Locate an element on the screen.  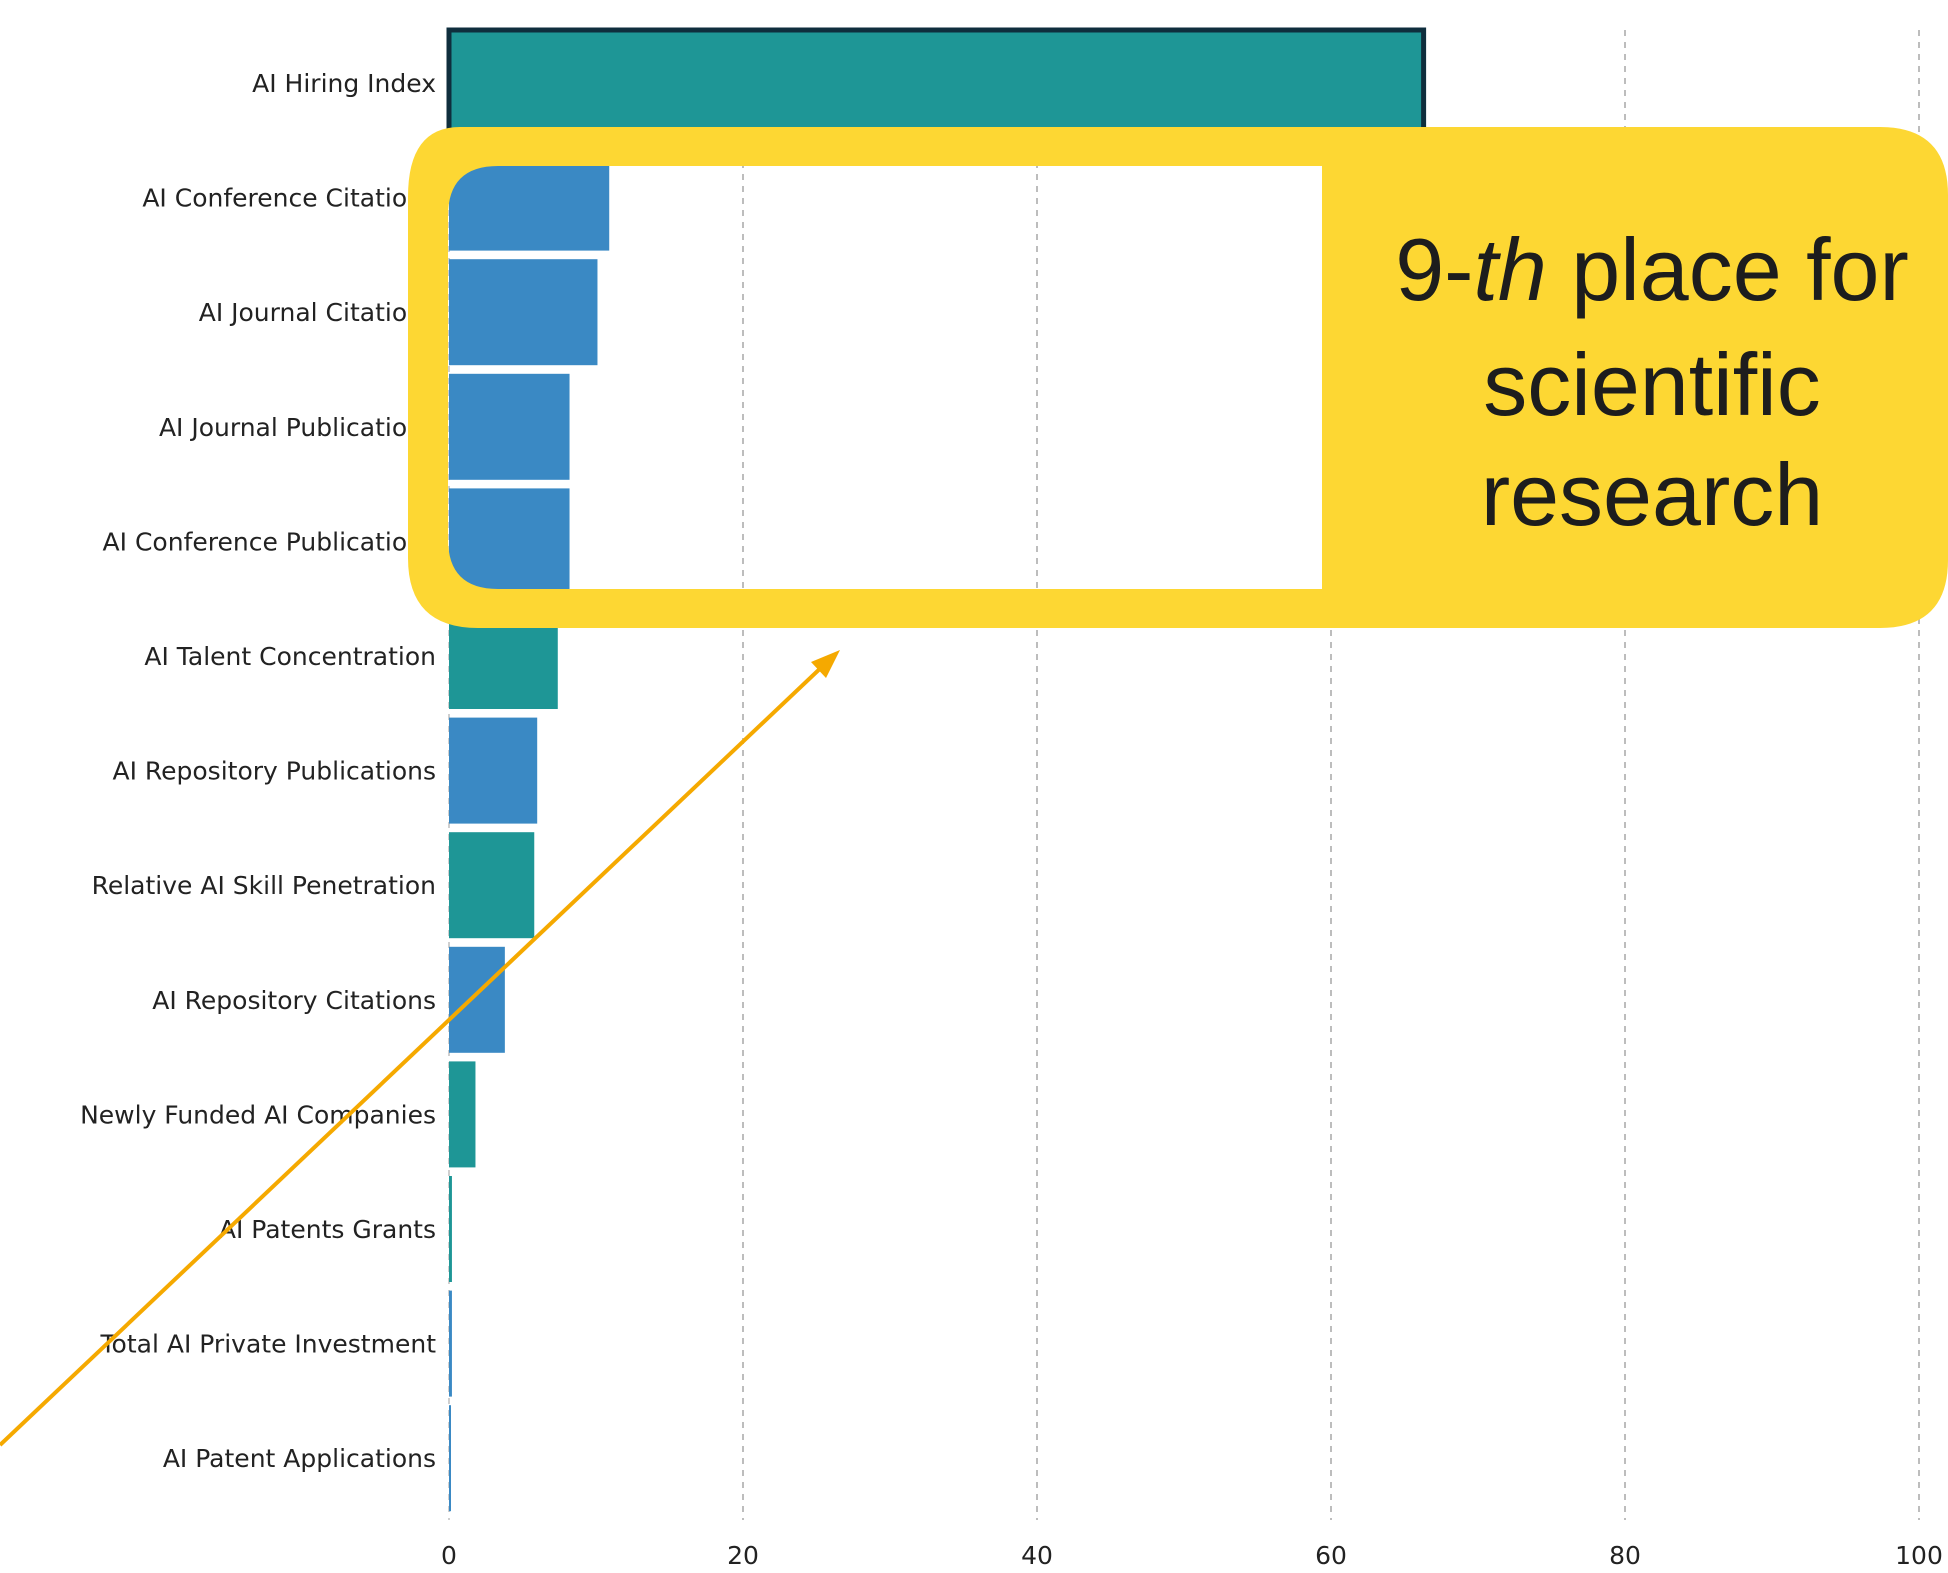
category-label: AI Conference Citations is located at coordinates (289, 198).